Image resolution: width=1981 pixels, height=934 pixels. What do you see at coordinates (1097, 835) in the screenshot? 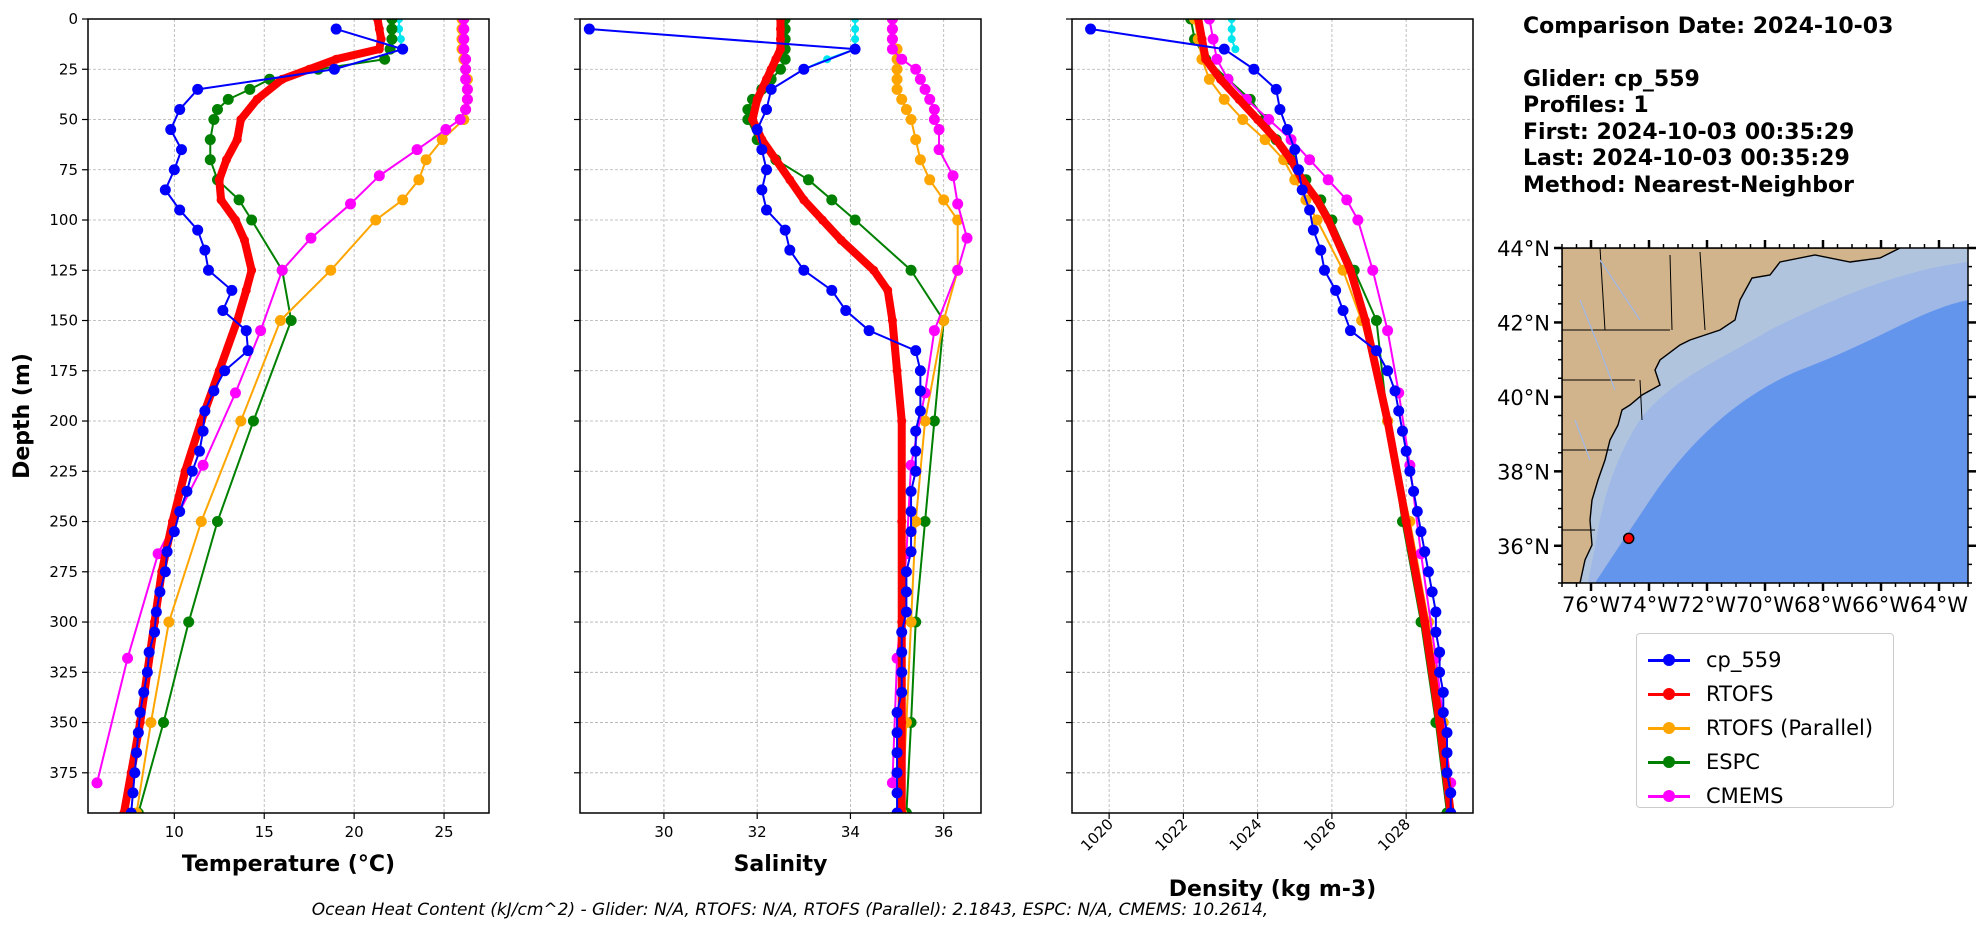
I see `x-tick-label: 1020` at bounding box center [1097, 835].